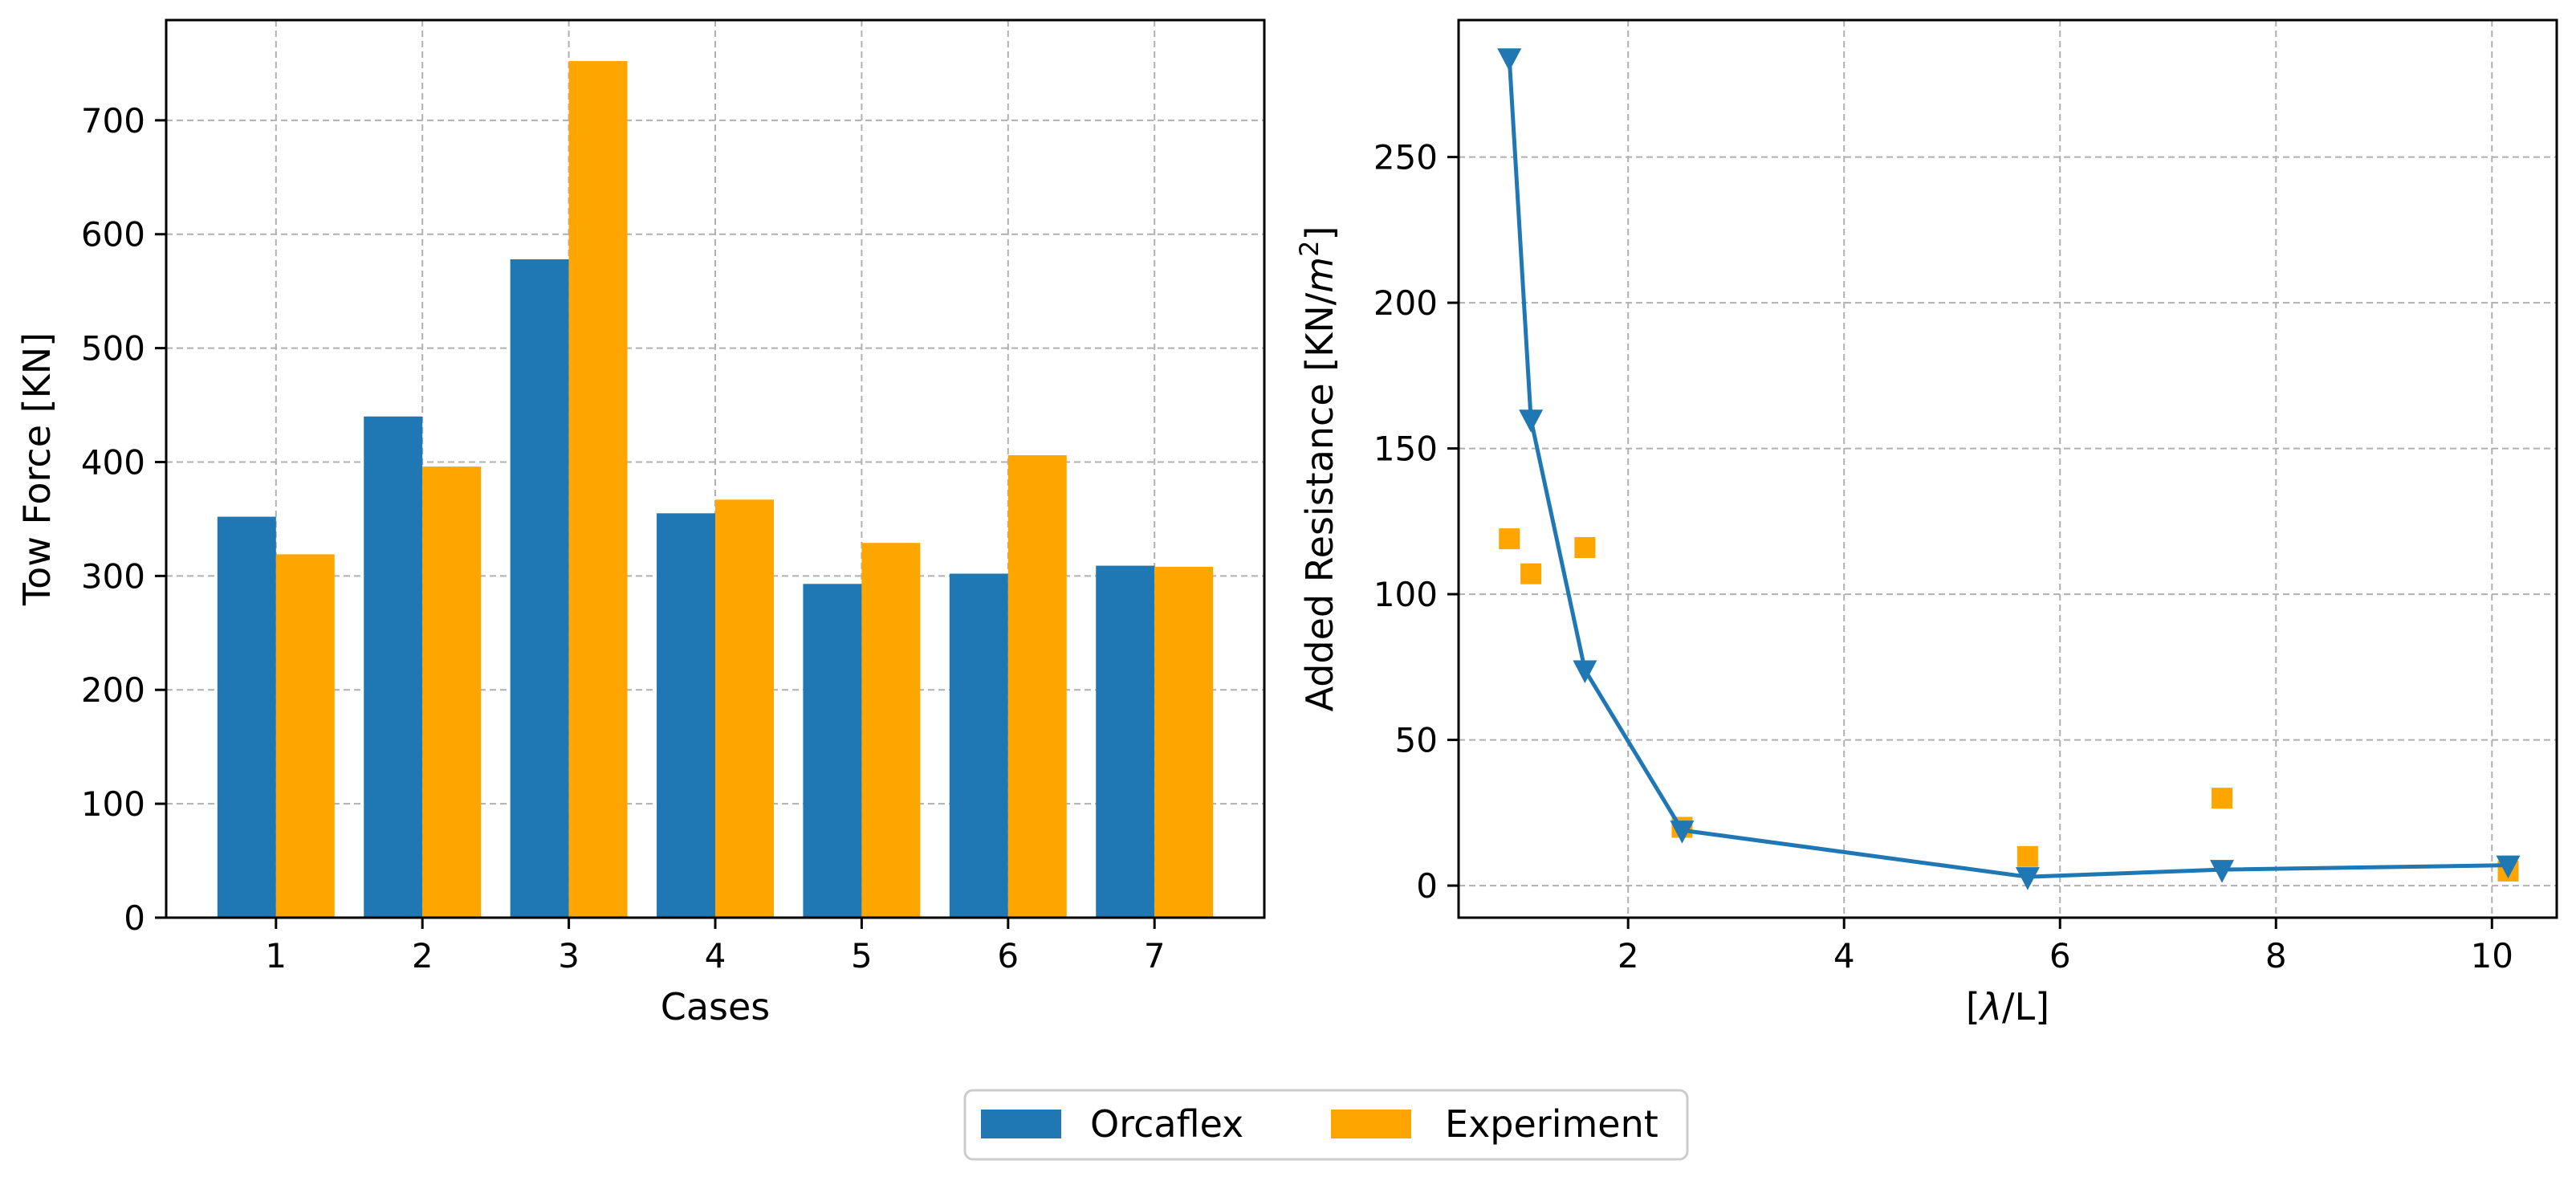 This screenshot has height=1181, width=2576. I want to click on line-x-tick-label: 10, so click(2492, 955).